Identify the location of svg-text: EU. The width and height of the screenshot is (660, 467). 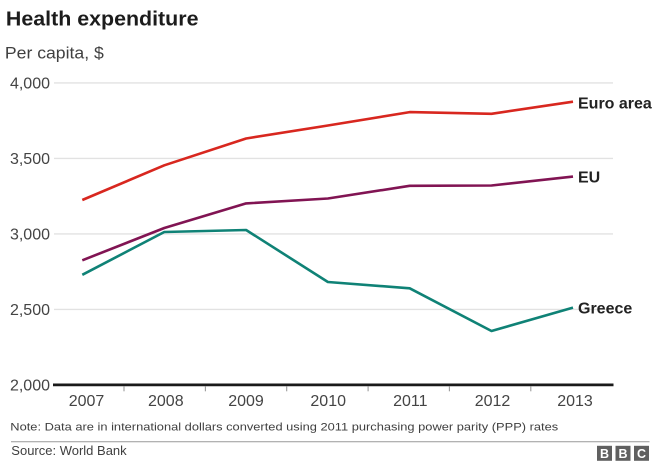
(589, 177).